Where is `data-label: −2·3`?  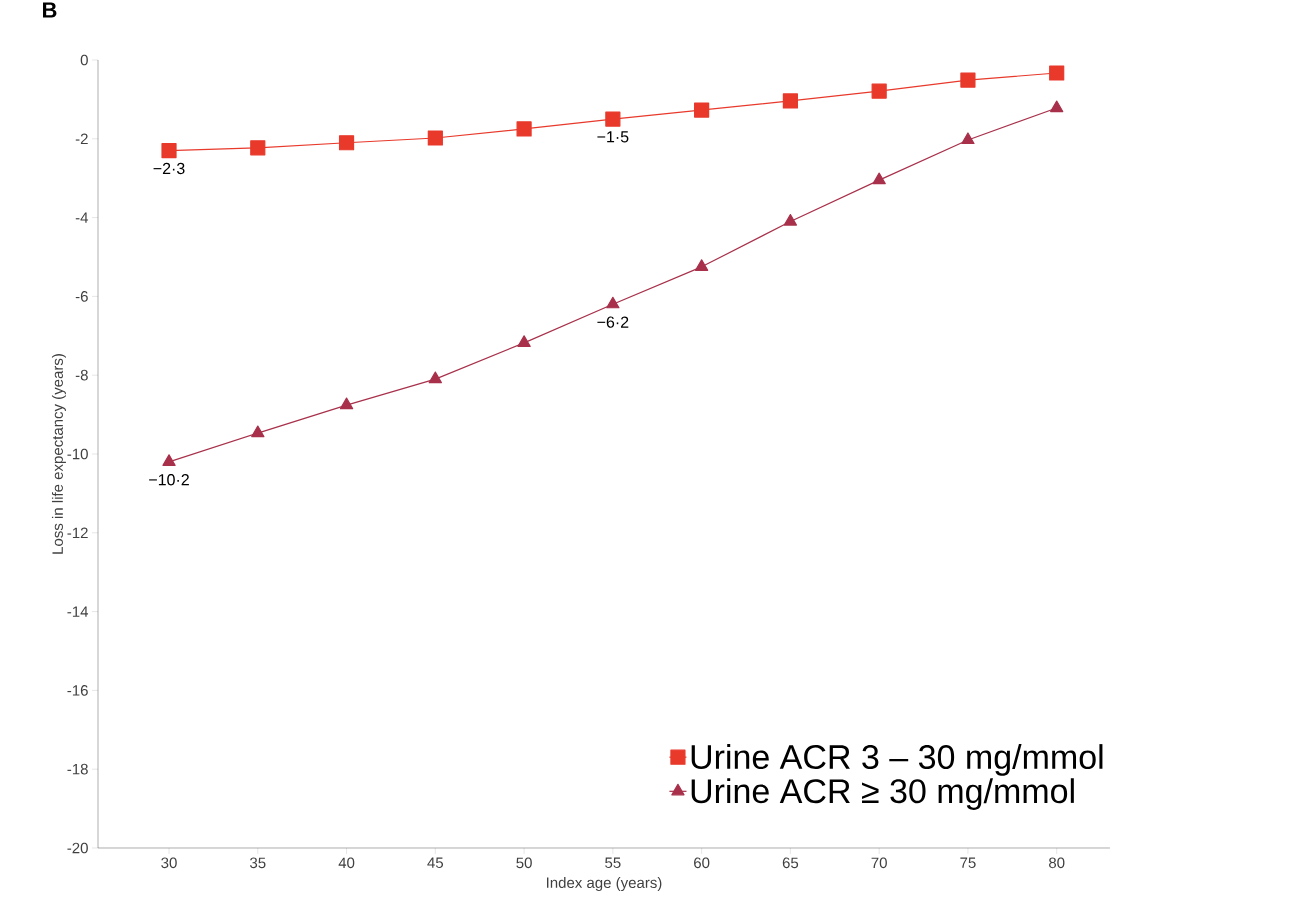 data-label: −2·3 is located at coordinates (169, 168).